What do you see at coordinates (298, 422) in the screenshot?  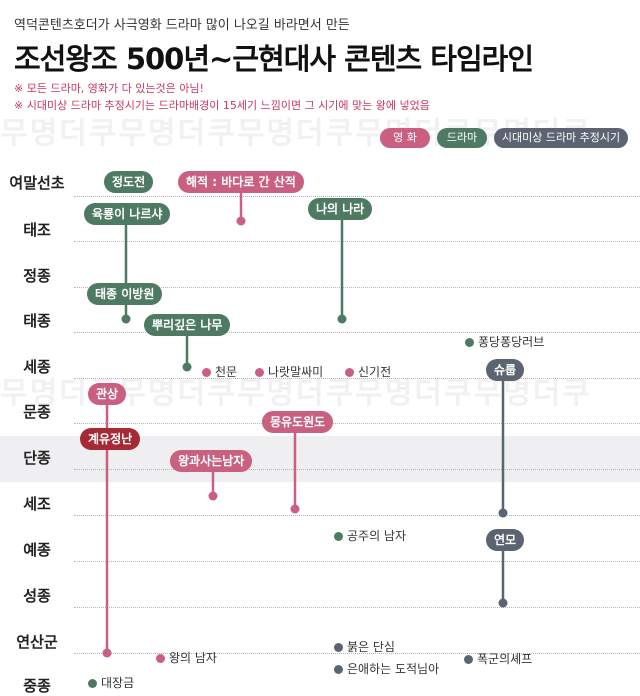 I see `title-mongyu: 몽유도원도` at bounding box center [298, 422].